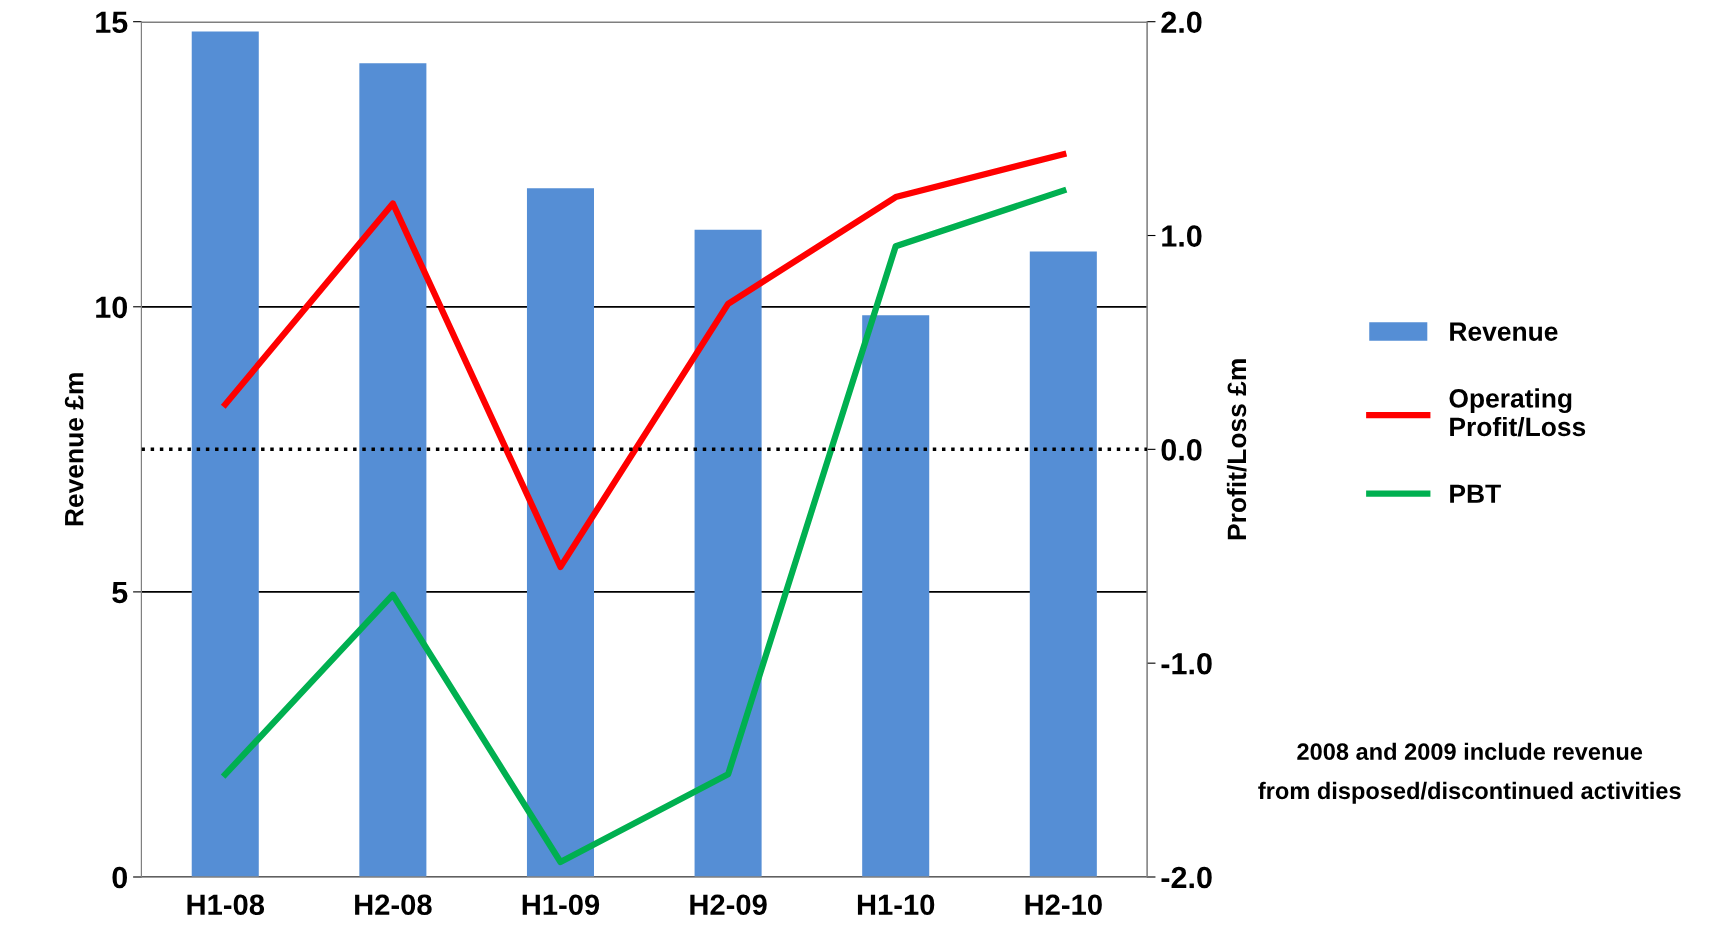 Image resolution: width=1725 pixels, height=943 pixels. I want to click on y-axis-title: Revenue £m, so click(74, 449).